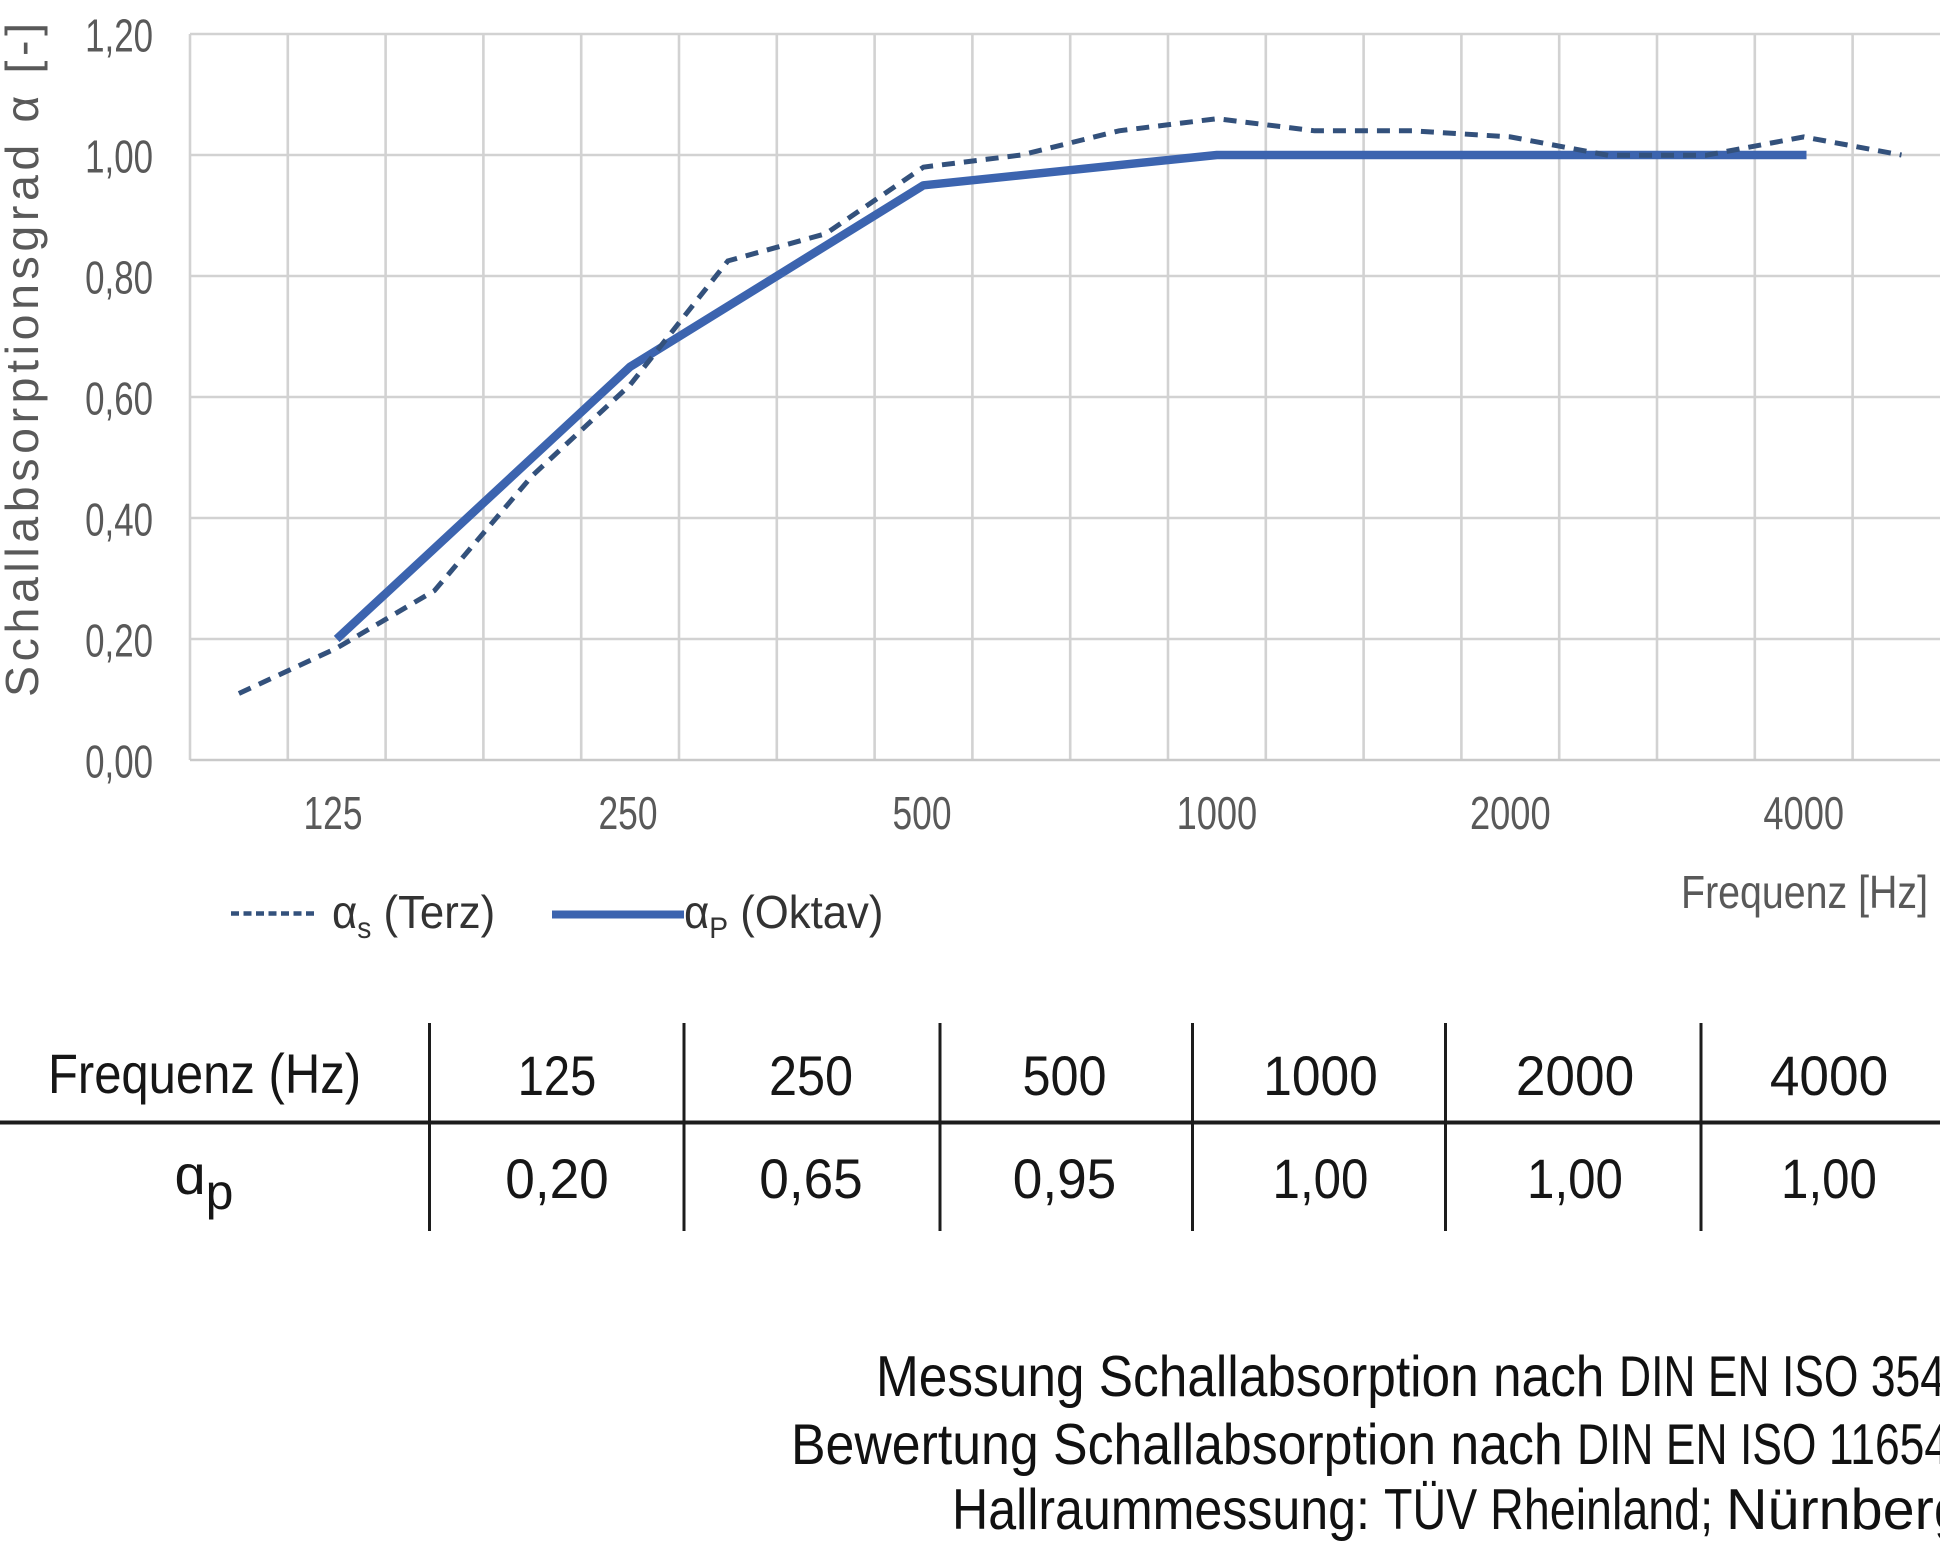 This screenshot has height=1565, width=1940. What do you see at coordinates (119, 520) in the screenshot?
I see `svg-text: 0,40` at bounding box center [119, 520].